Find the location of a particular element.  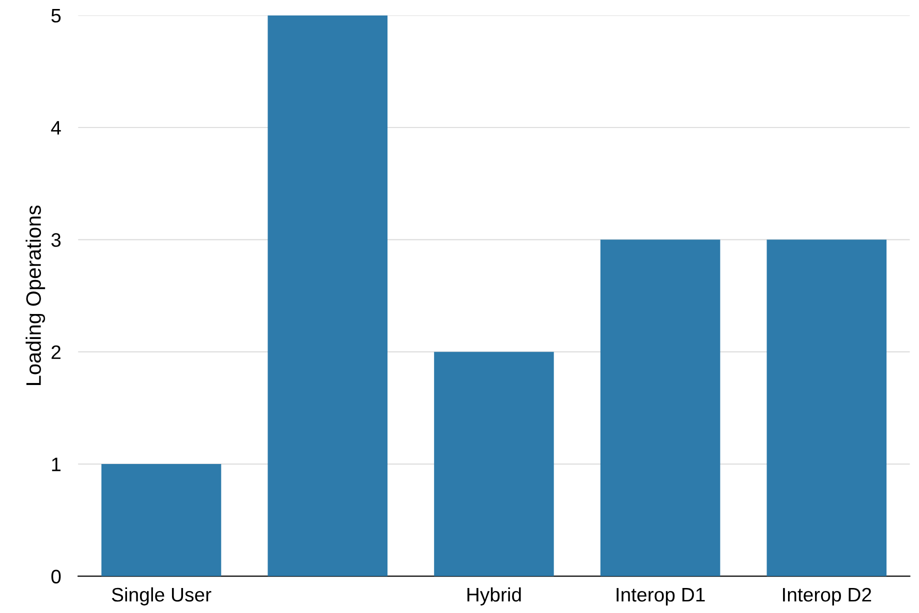

y-axis-title: Loading Operations is located at coordinates (36, 295).